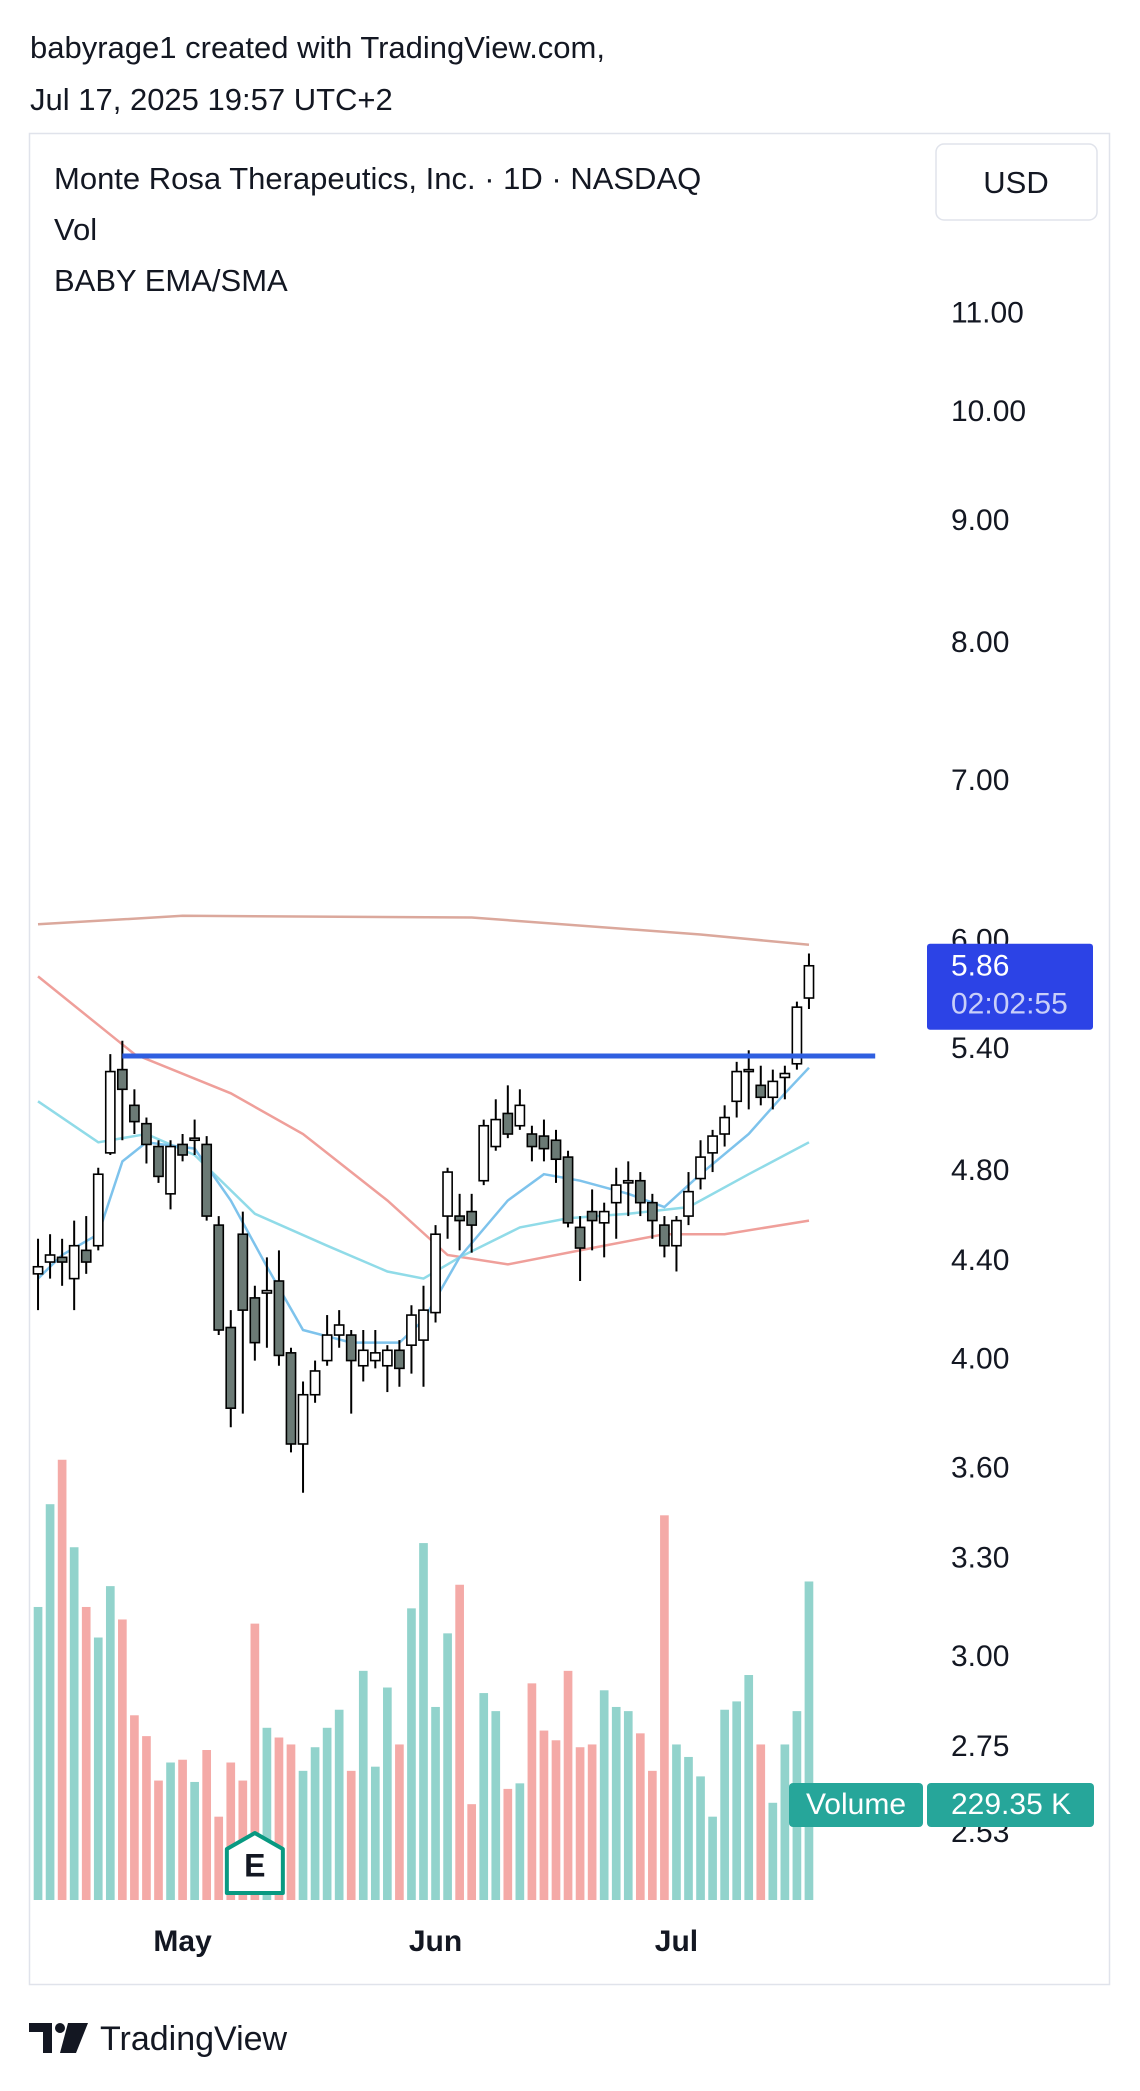  I want to click on volume-value: 229.35 K, so click(1011, 1804).